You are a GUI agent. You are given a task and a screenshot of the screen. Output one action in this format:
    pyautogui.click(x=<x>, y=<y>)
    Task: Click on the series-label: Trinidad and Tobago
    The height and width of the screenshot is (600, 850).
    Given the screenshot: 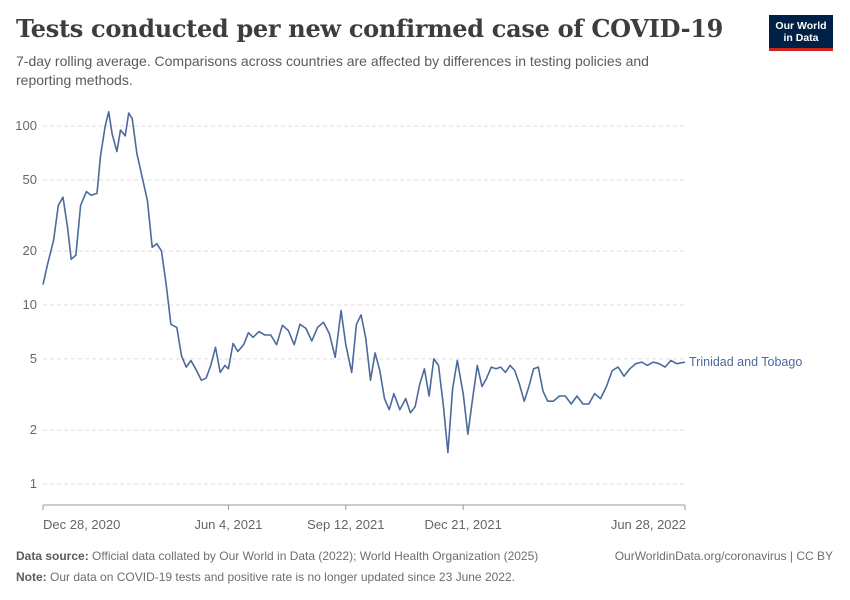 What is the action you would take?
    pyautogui.click(x=745, y=362)
    